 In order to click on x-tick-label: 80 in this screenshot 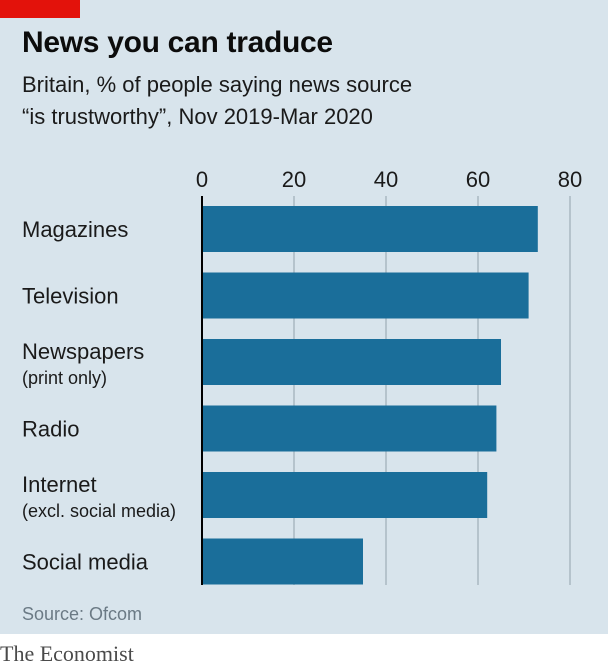, I will do `click(570, 179)`.